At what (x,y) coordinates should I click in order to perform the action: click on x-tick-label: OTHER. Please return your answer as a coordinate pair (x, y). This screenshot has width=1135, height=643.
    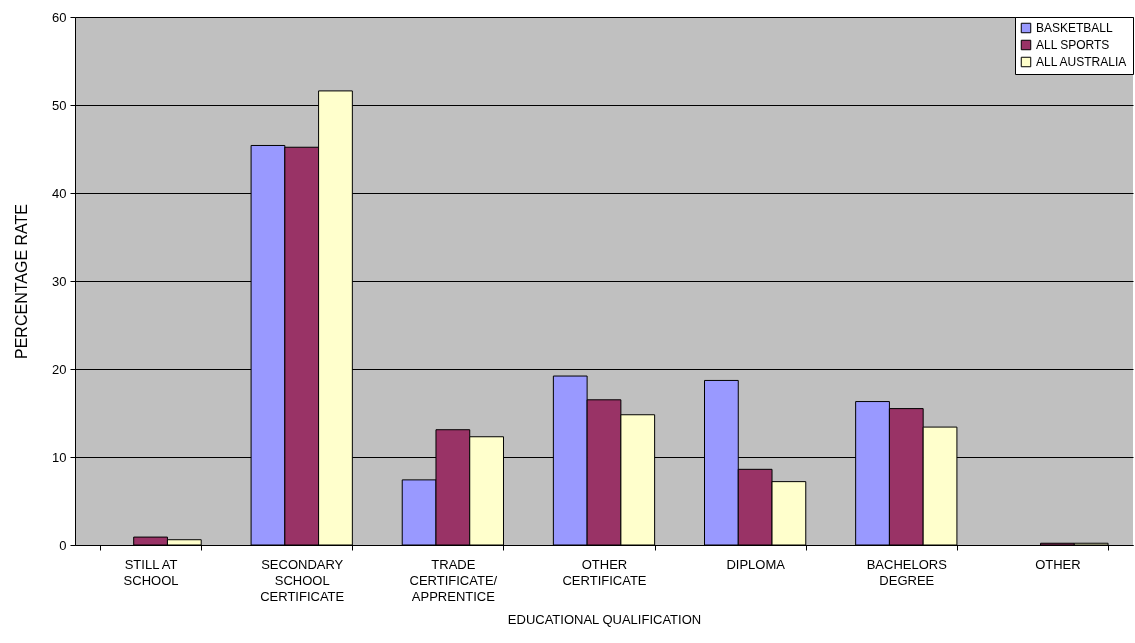
    Looking at the image, I should click on (1058, 564).